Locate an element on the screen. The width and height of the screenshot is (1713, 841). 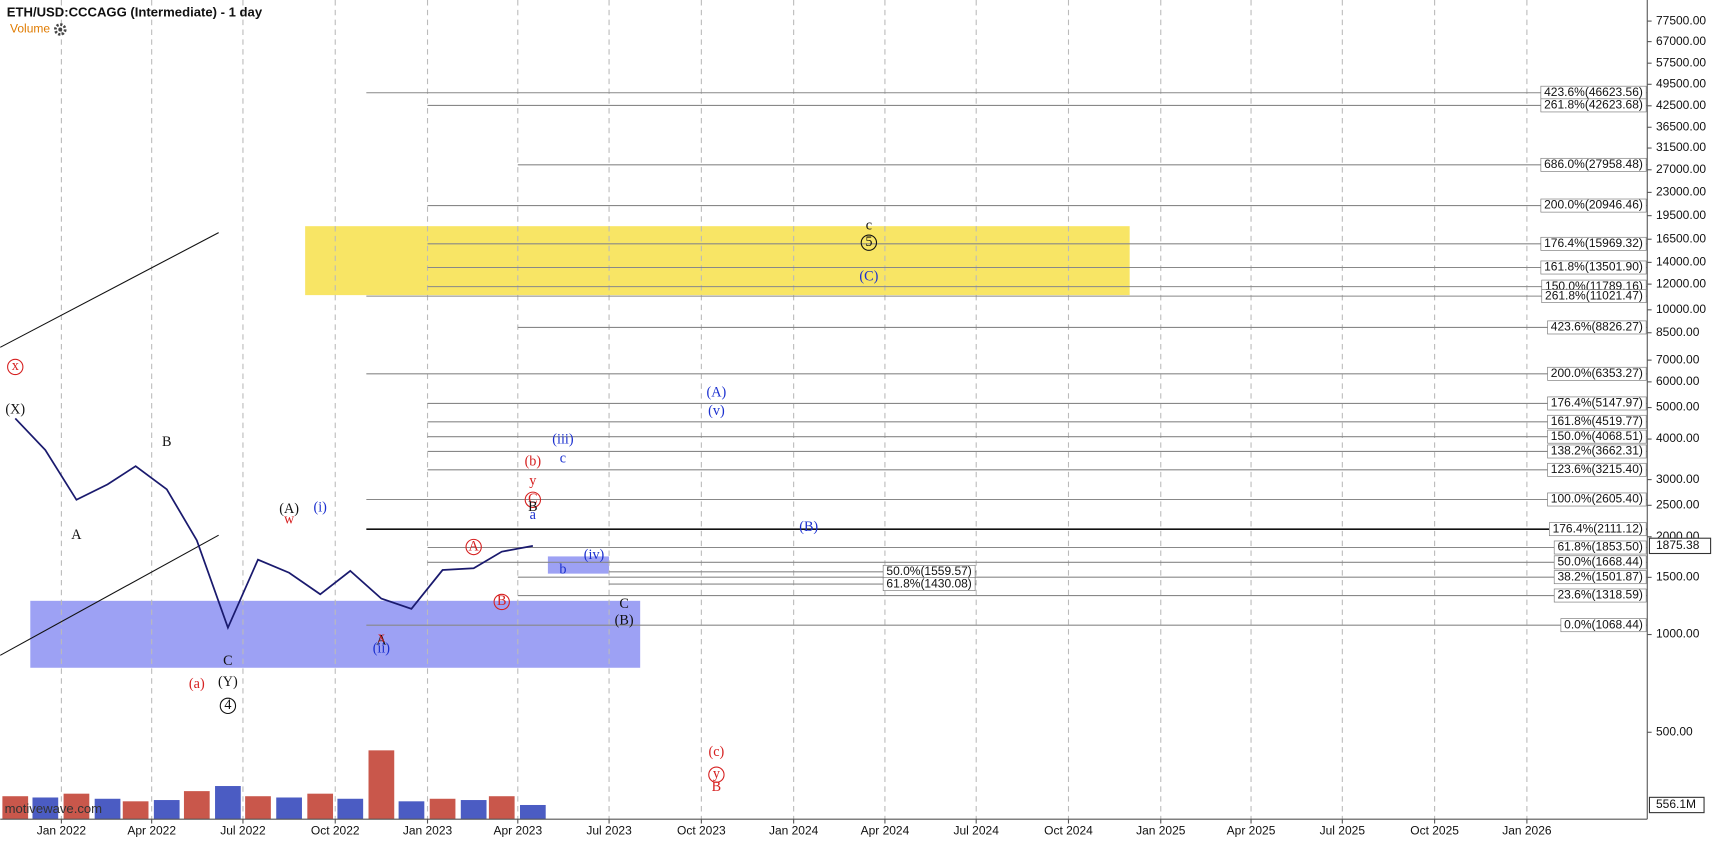
y-tick-label: 4000.00 is located at coordinates (1678, 438).